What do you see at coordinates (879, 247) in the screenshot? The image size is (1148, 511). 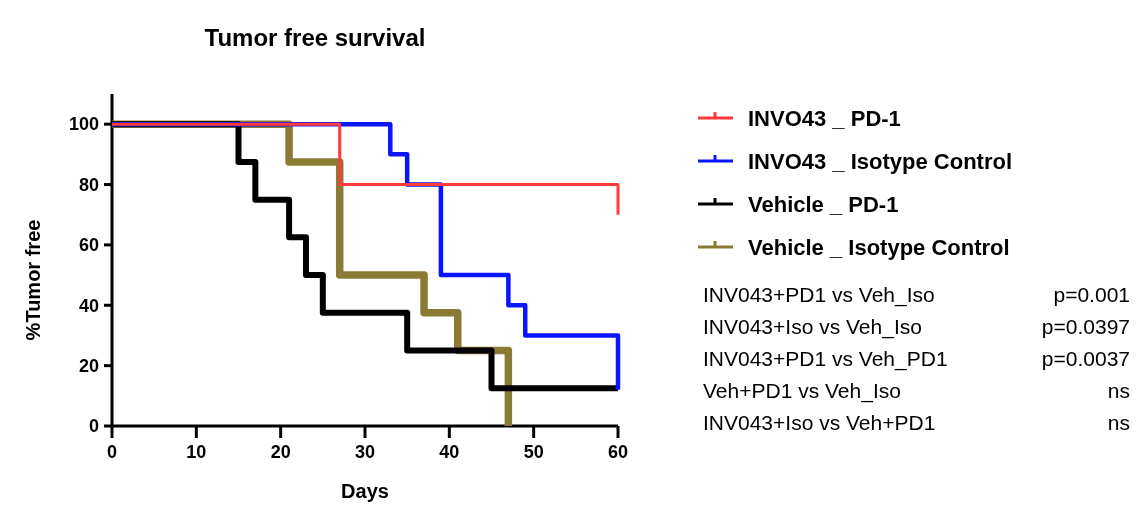 I see `legend-label: Vehicle _ Isotype Control` at bounding box center [879, 247].